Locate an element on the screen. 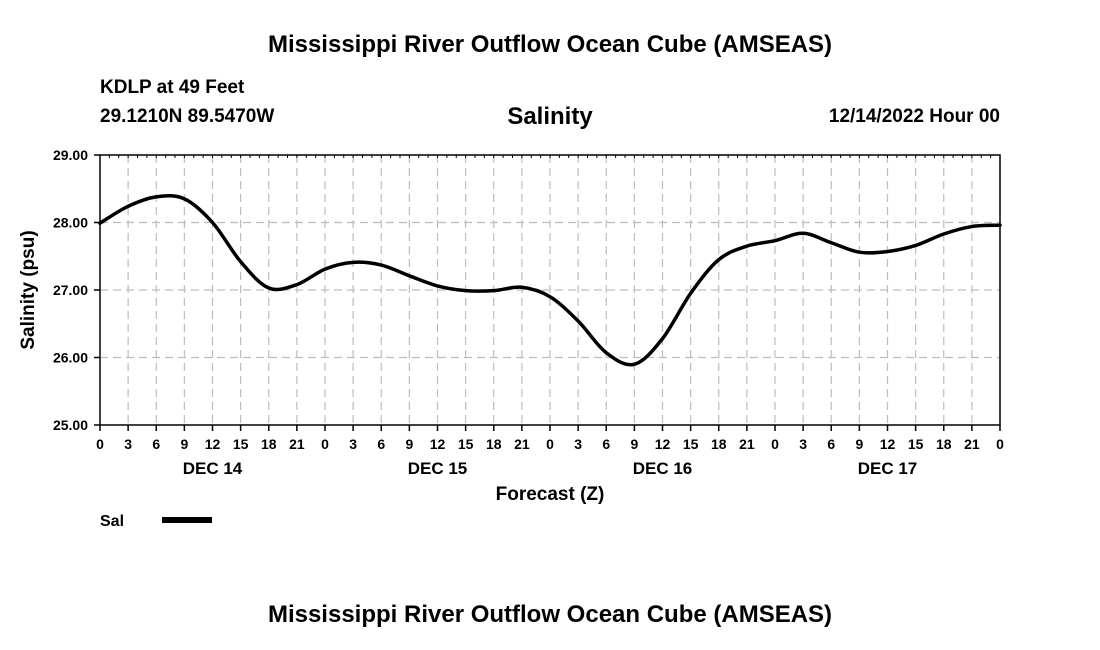 The width and height of the screenshot is (1100, 650). x-tick-label-13: 15 is located at coordinates (466, 444).